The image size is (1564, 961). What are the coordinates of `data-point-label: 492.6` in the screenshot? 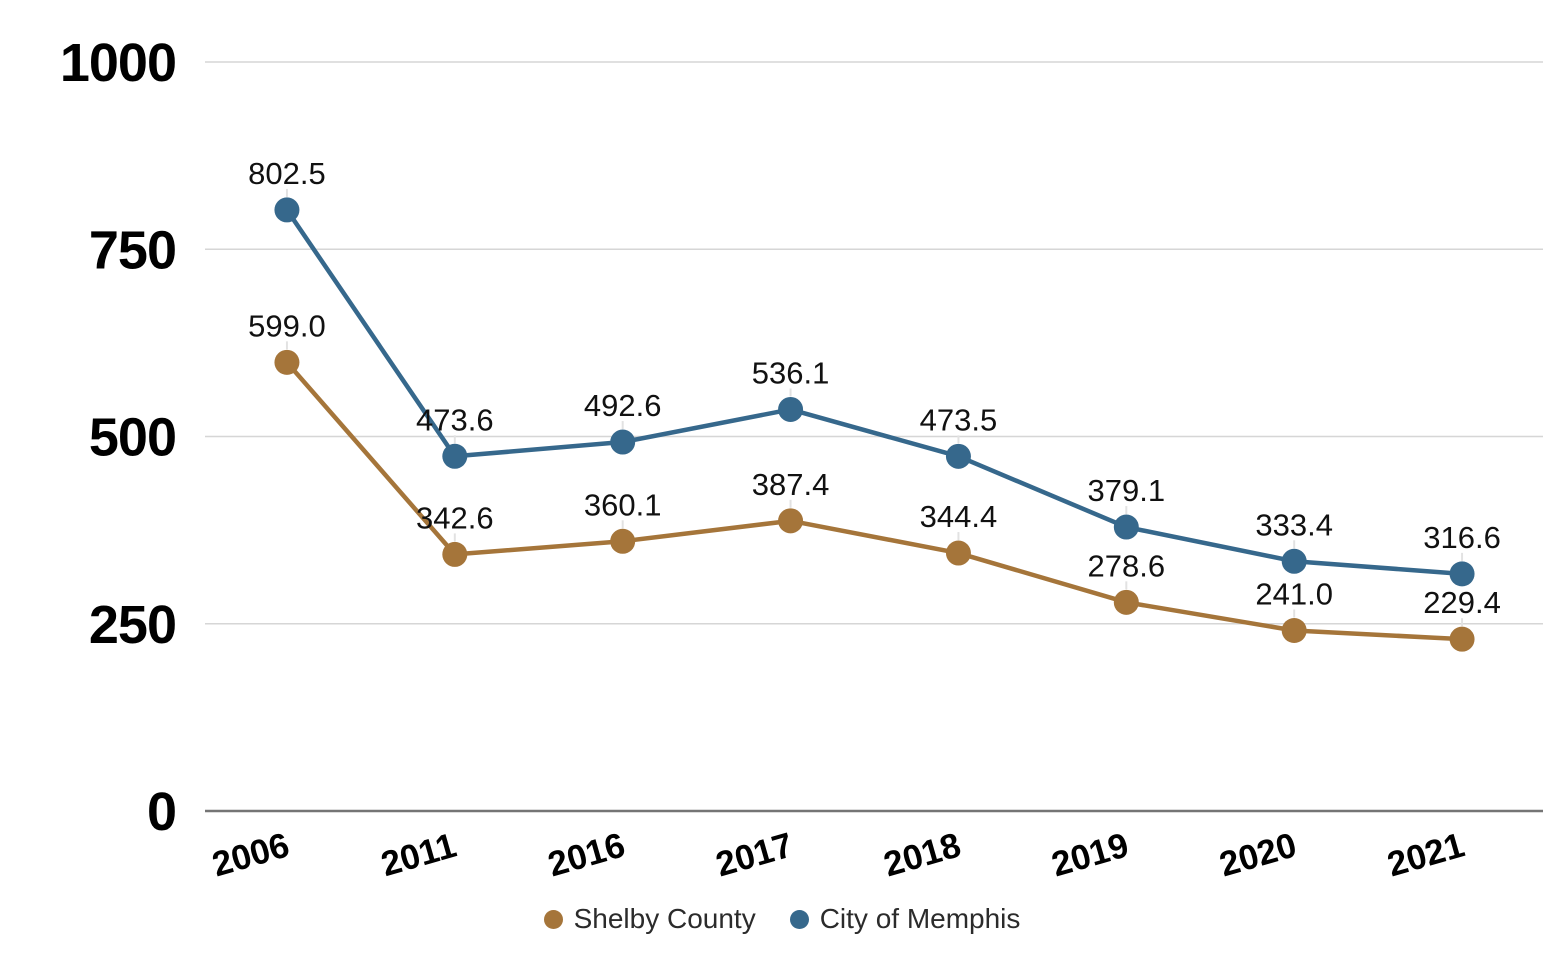 It's located at (623, 405).